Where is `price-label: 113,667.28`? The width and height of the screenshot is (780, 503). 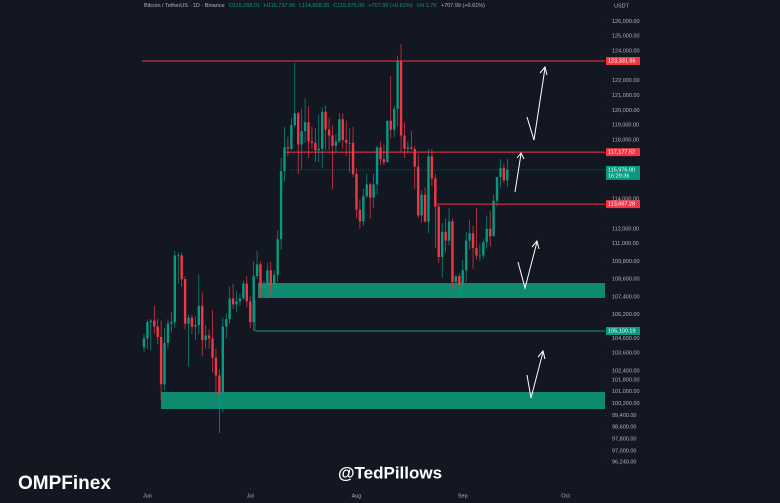
price-label: 113,667.28 is located at coordinates (621, 205).